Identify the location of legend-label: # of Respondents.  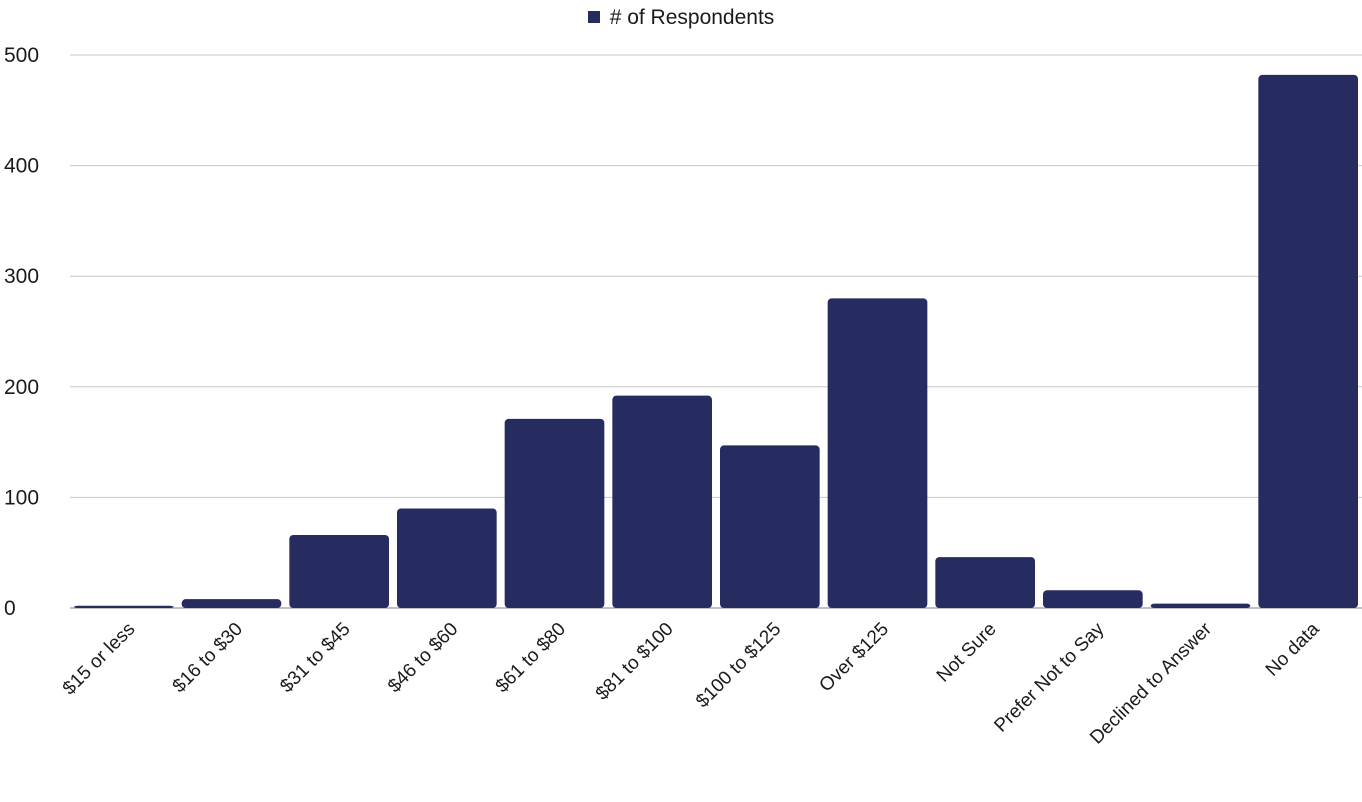
(692, 17).